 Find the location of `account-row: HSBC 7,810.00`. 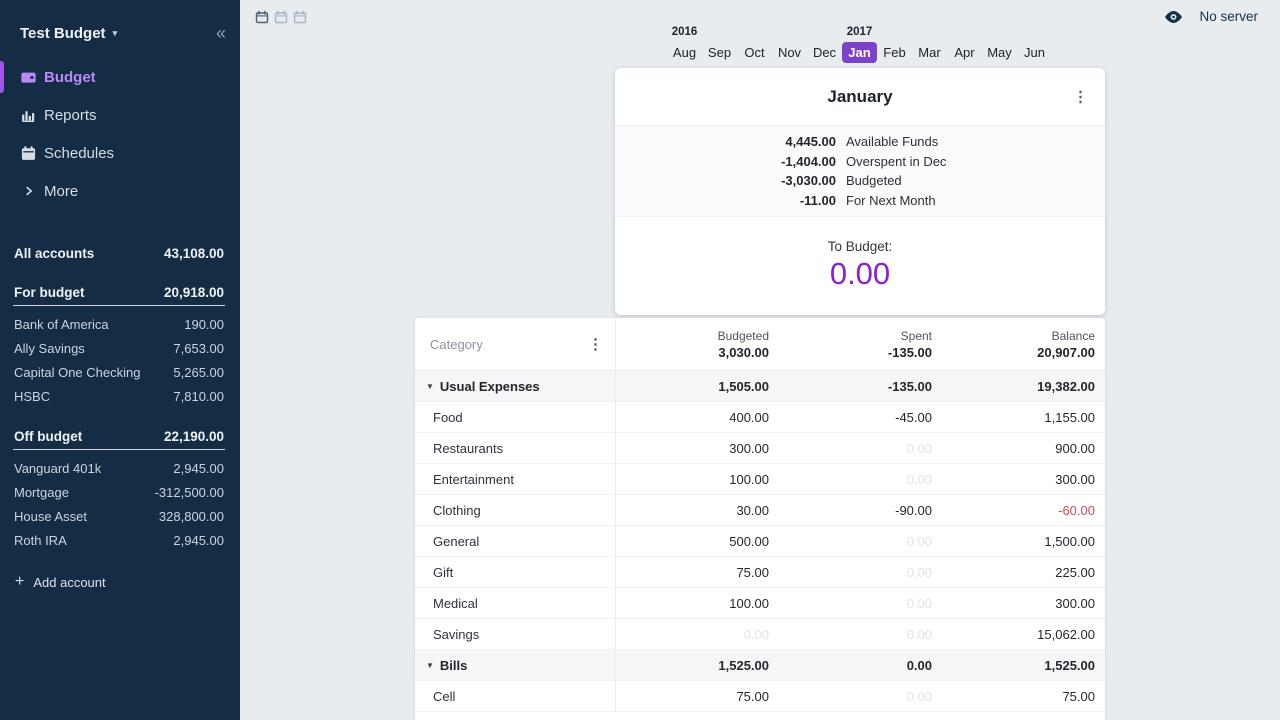

account-row: HSBC 7,810.00 is located at coordinates (120, 396).